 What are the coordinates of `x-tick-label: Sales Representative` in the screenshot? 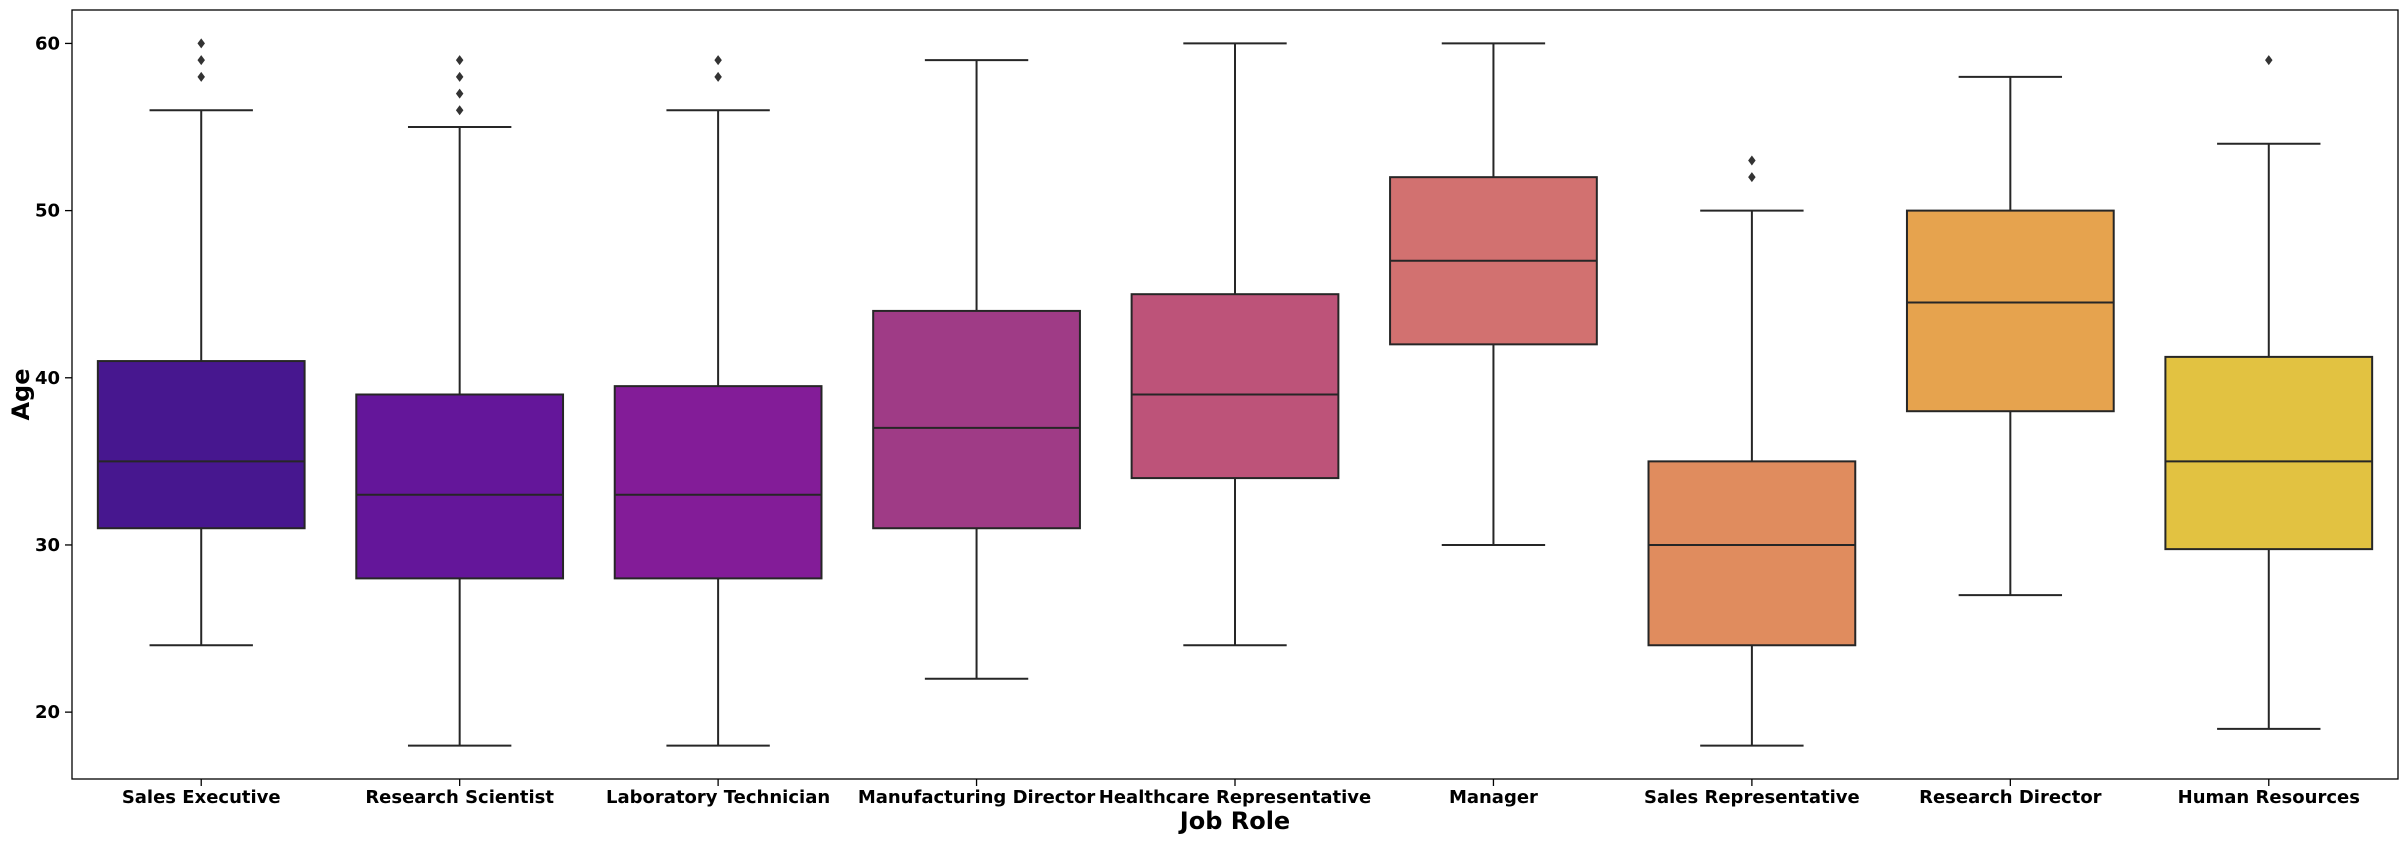 It's located at (1752, 797).